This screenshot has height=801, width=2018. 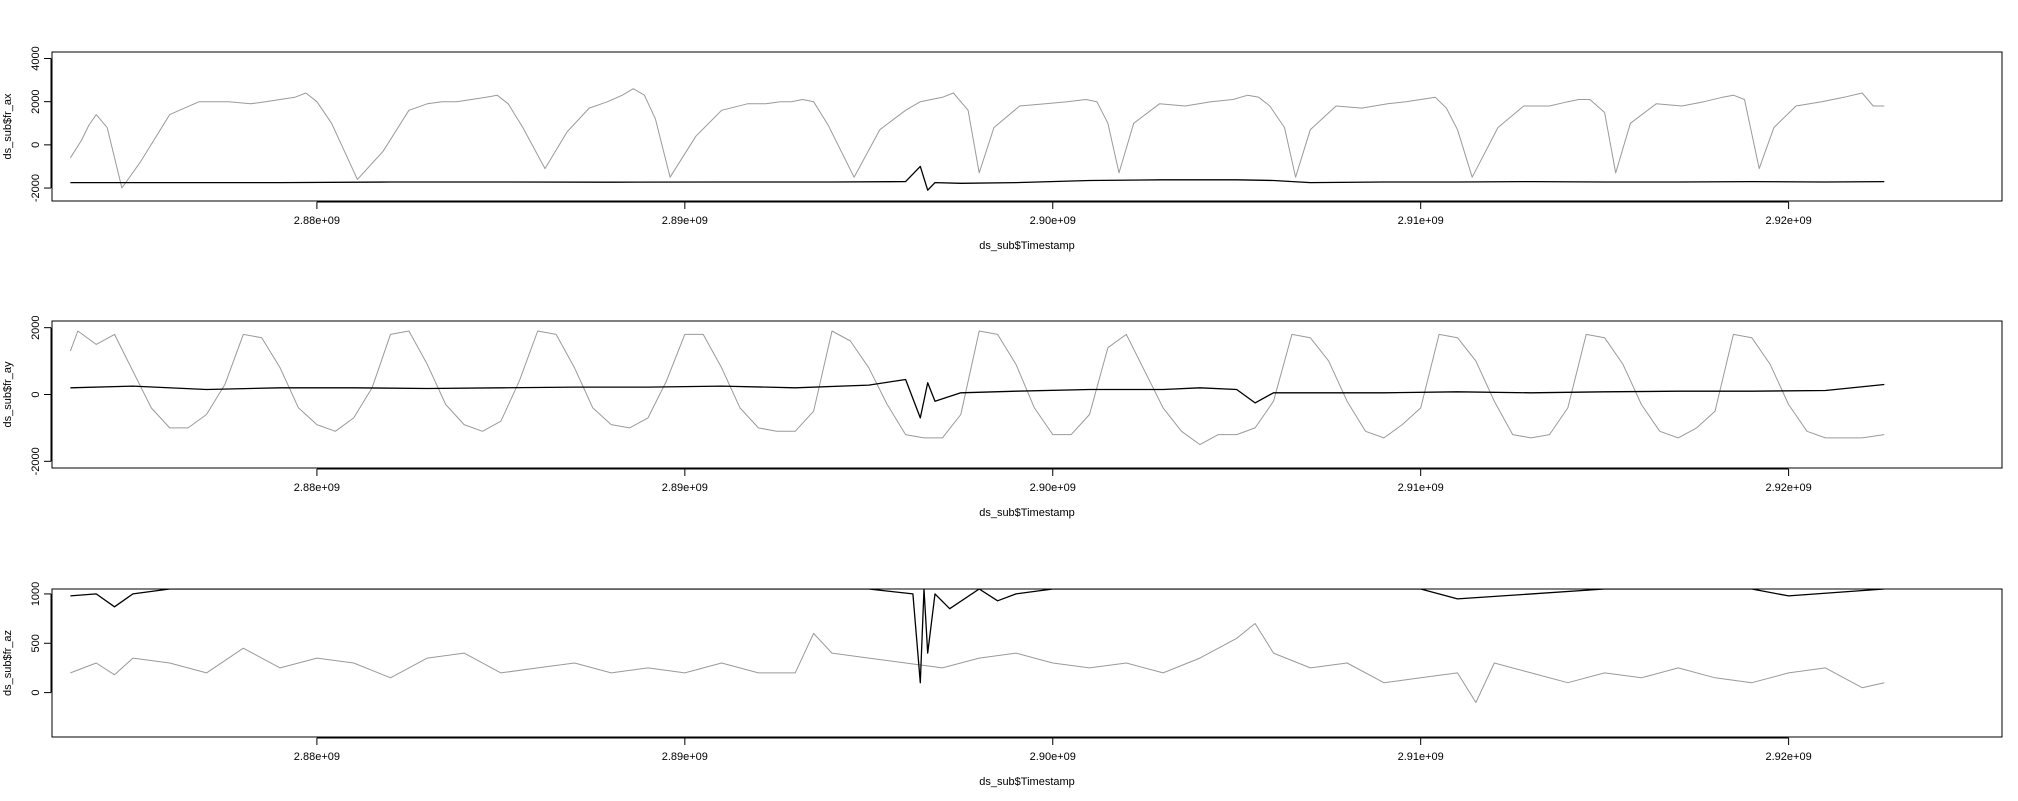 I want to click on y-tick-label: 500, so click(x=36, y=643).